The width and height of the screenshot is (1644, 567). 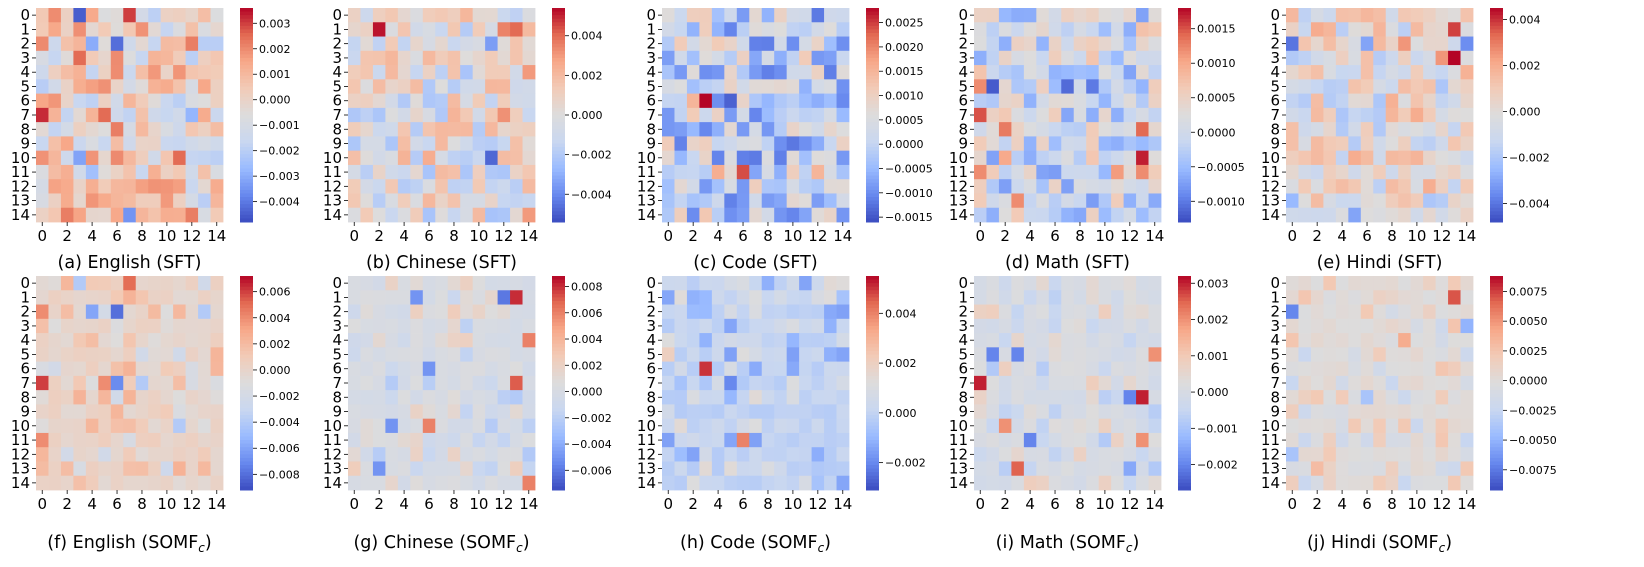 What do you see at coordinates (651, 283) in the screenshot?
I see `y-tick-label: 0` at bounding box center [651, 283].